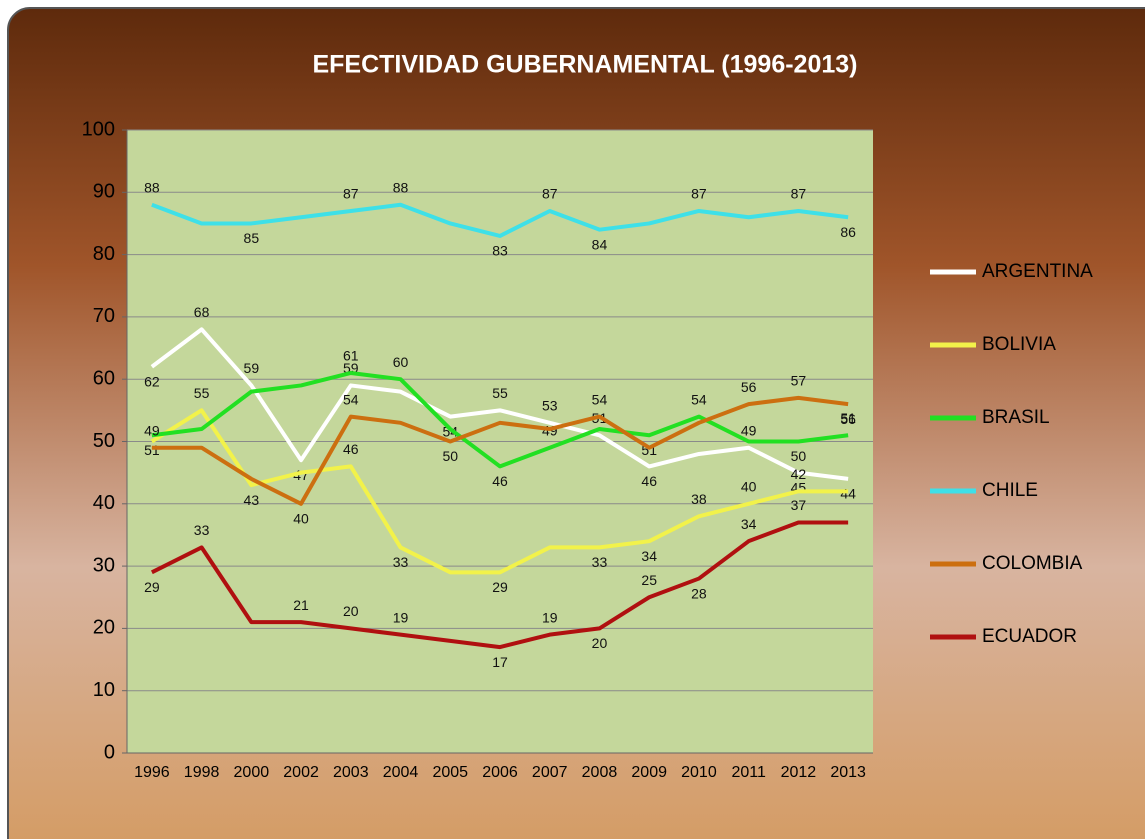  Describe the element at coordinates (1019, 344) in the screenshot. I see `legend-label: BOLIVIA` at that location.